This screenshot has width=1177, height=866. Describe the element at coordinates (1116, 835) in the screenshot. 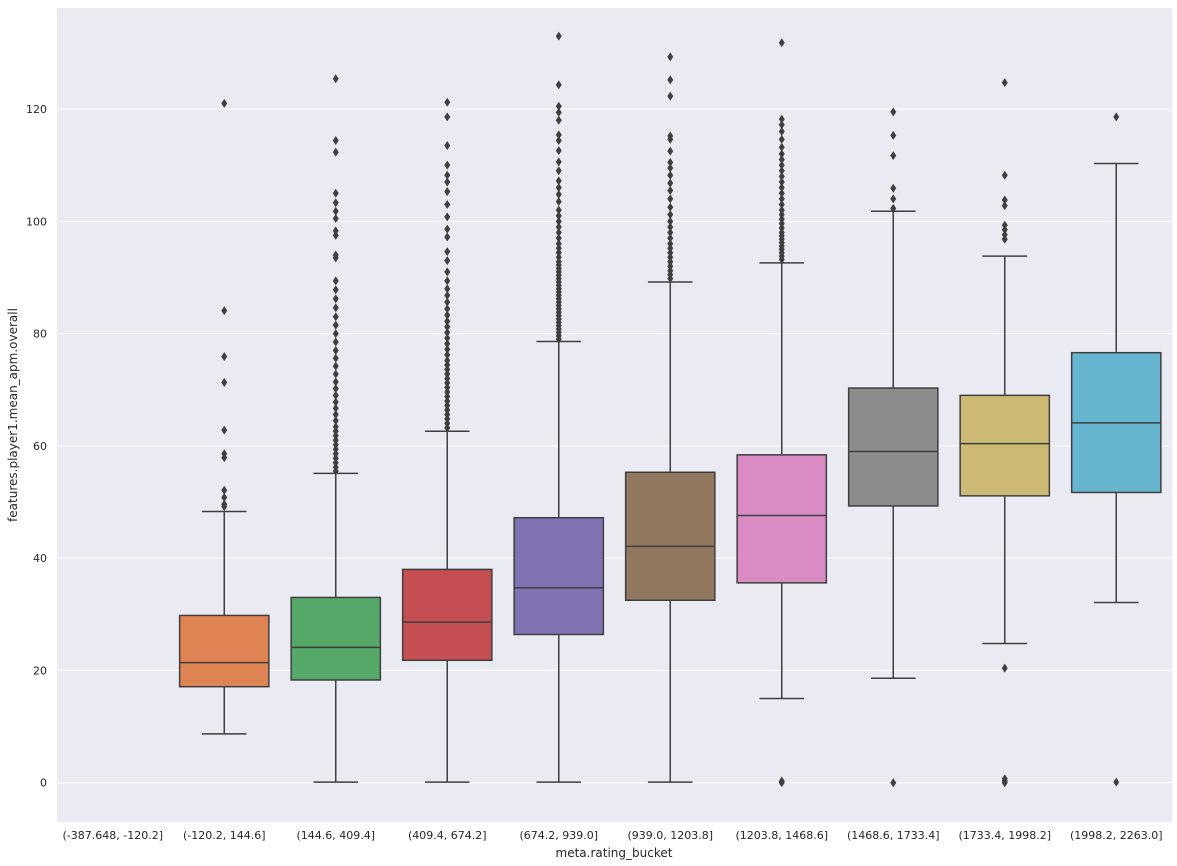

I see `x-tick-label: (1998.2, 2263.0]` at that location.